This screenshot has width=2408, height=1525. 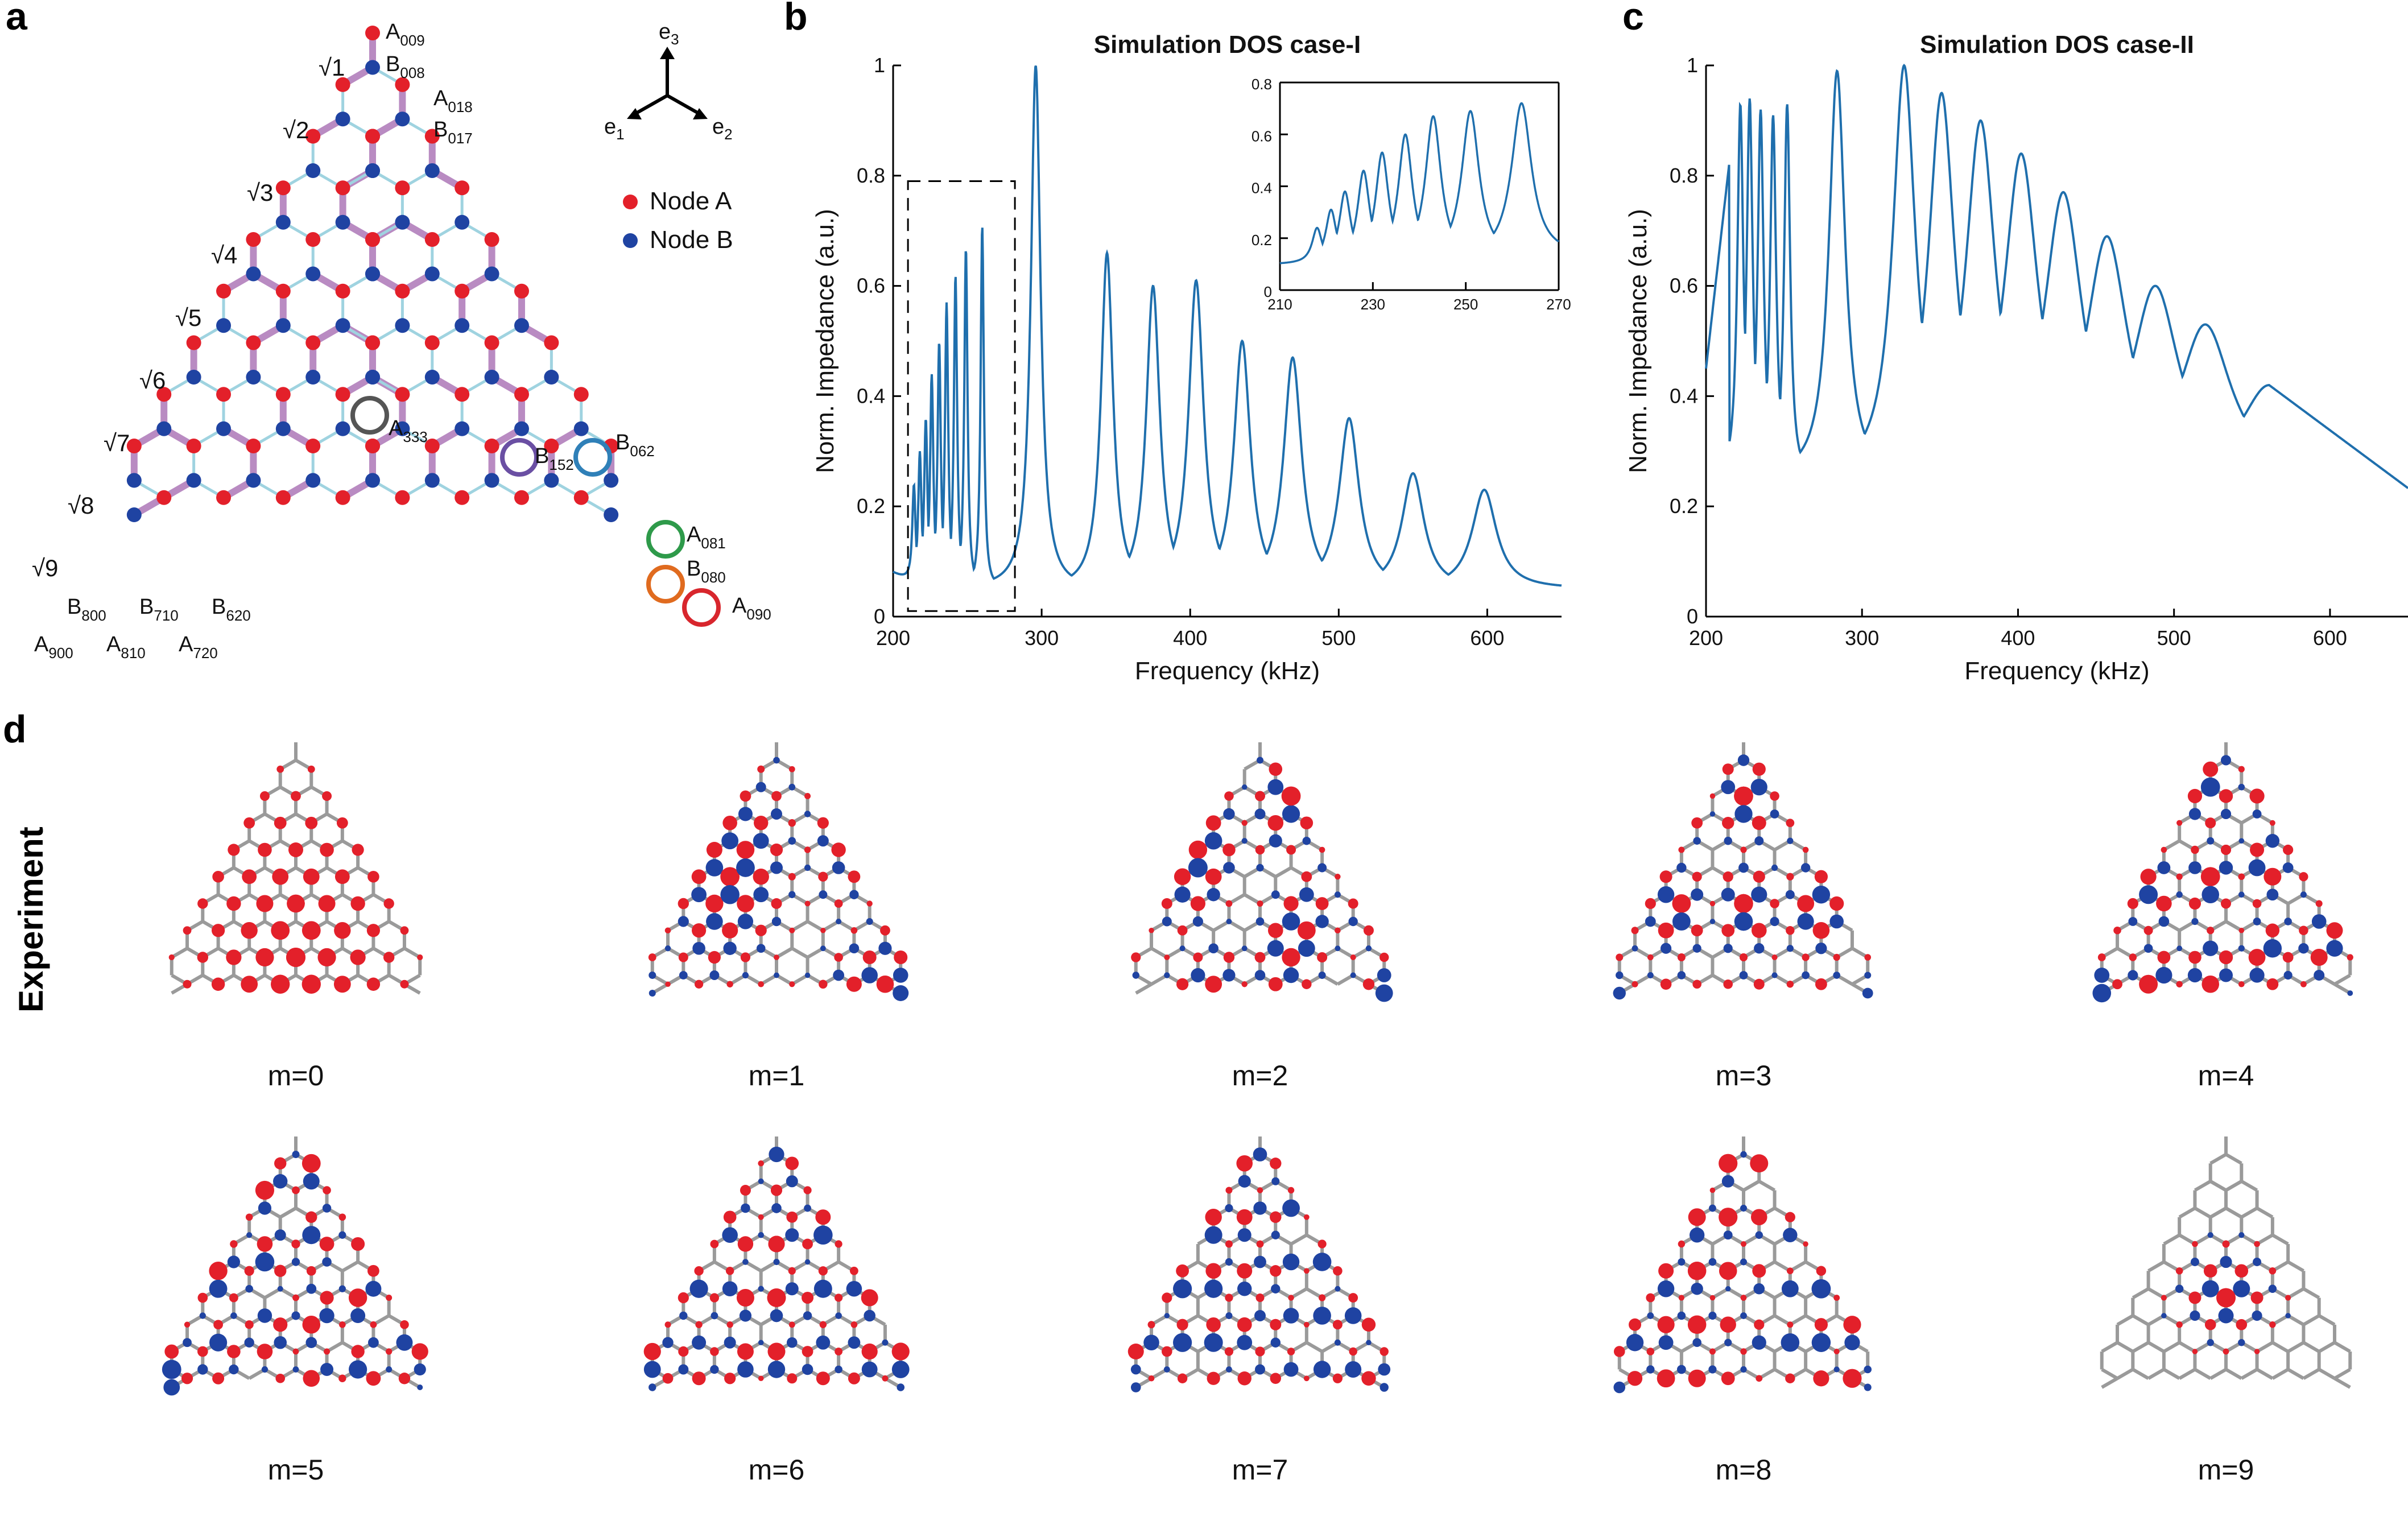 I want to click on x-axis-label: Frequency (kHz), so click(x=2056, y=671).